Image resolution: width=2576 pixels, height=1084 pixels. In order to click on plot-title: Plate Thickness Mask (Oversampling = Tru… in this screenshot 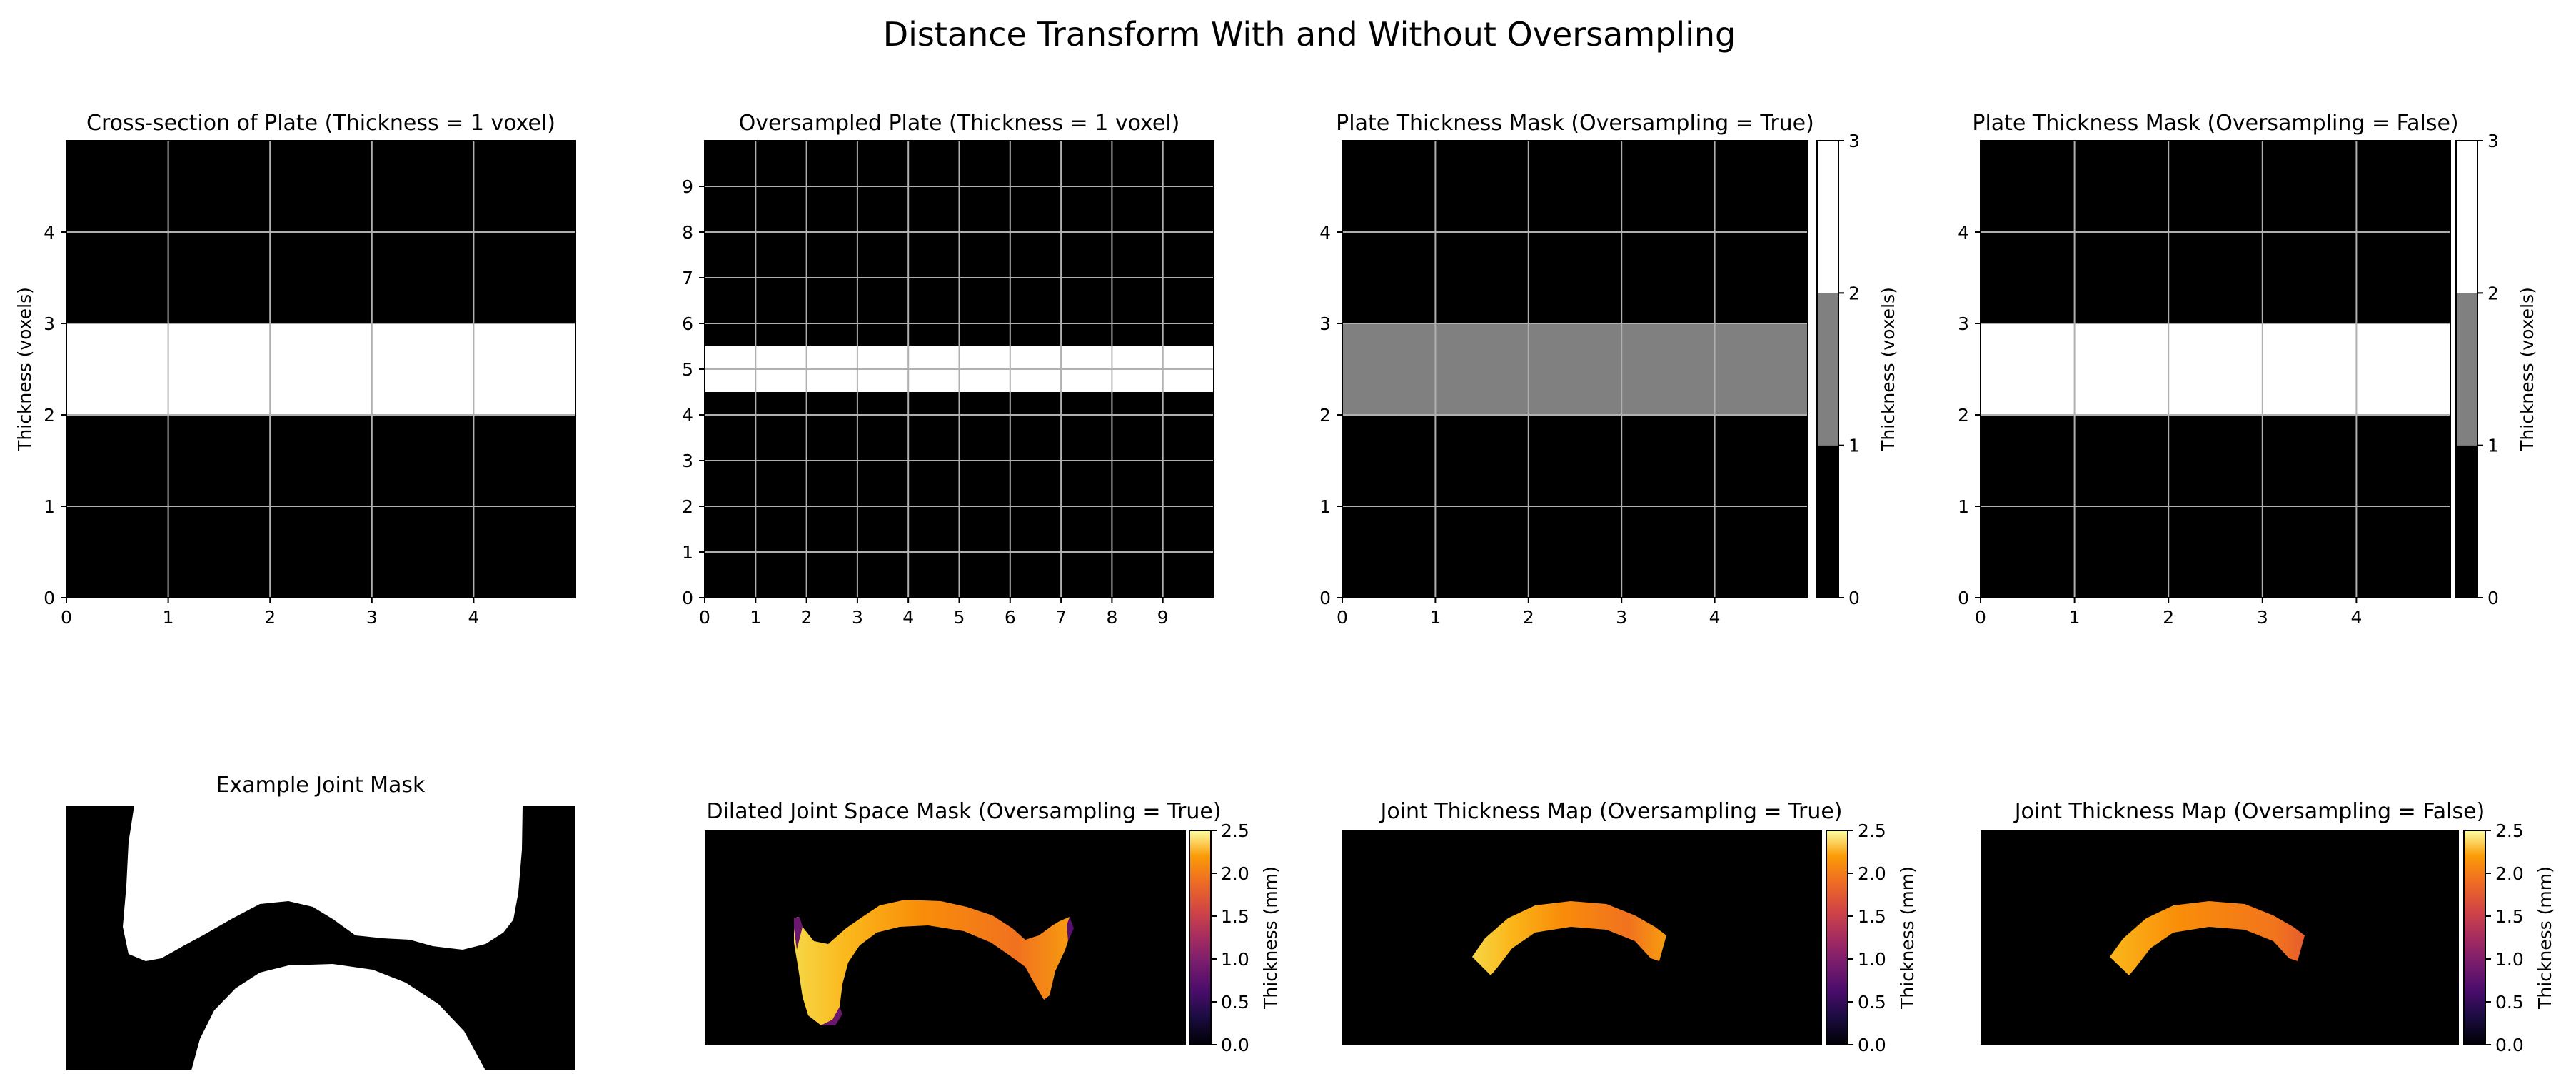, I will do `click(1575, 124)`.